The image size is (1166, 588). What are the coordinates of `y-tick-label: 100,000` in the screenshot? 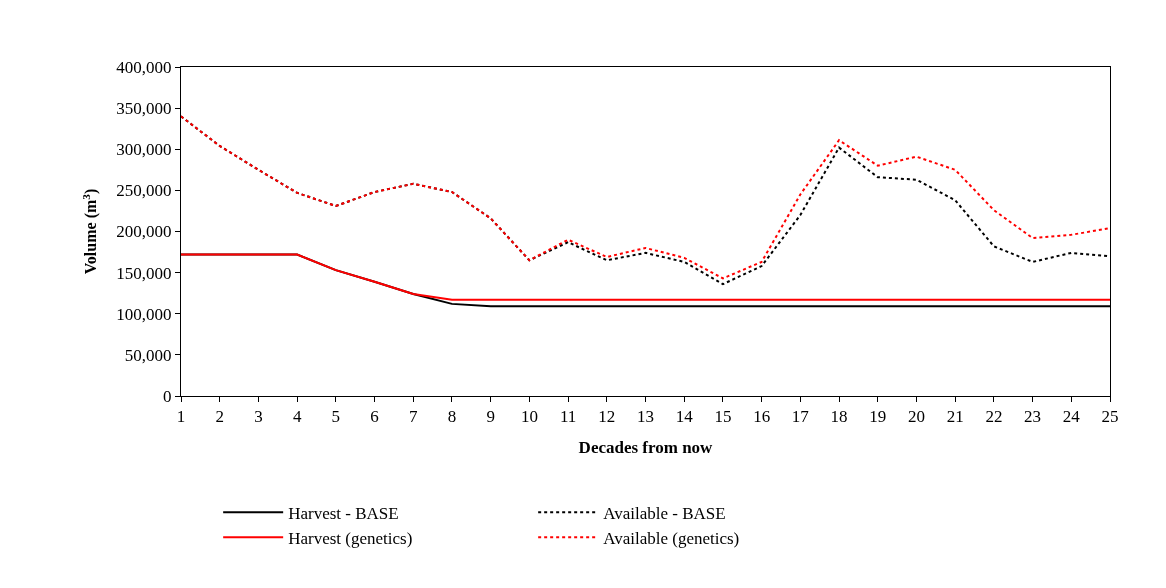 It's located at (144, 314).